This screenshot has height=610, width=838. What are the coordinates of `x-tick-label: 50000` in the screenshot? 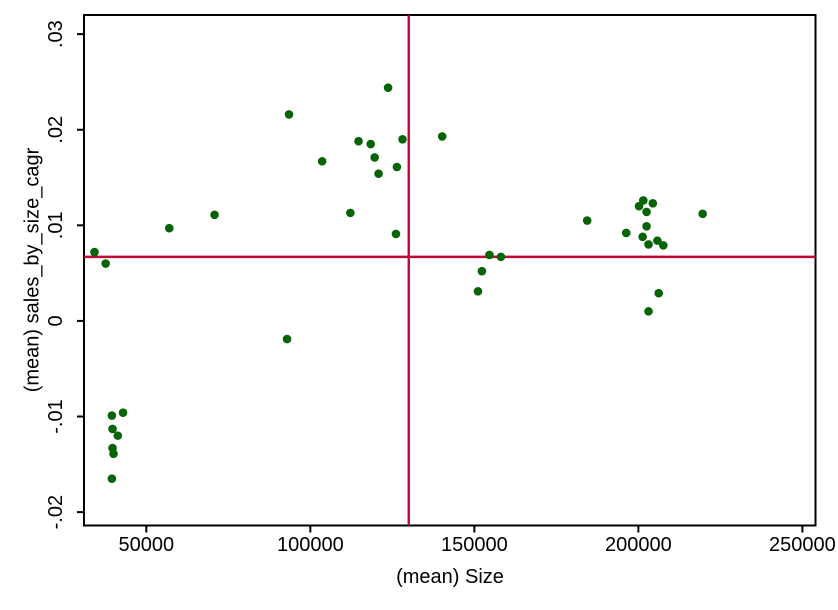 It's located at (147, 545).